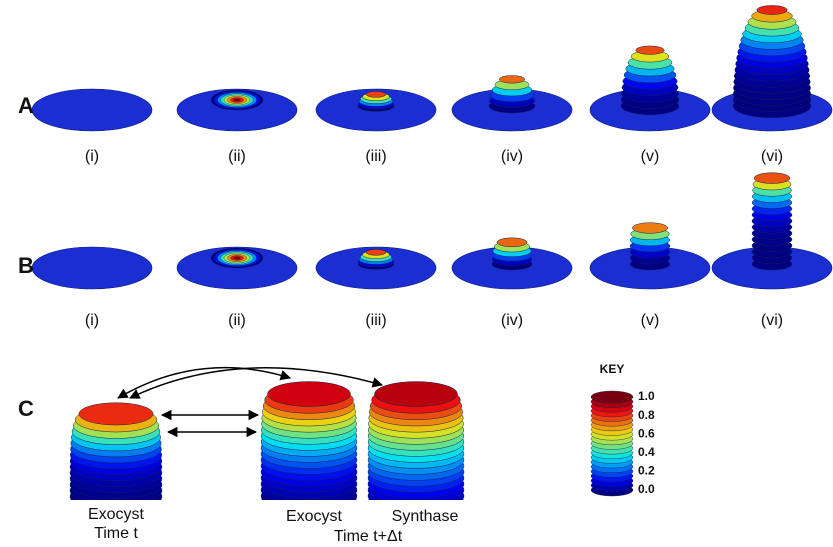  What do you see at coordinates (646, 396) in the screenshot?
I see `key-label: 1.0` at bounding box center [646, 396].